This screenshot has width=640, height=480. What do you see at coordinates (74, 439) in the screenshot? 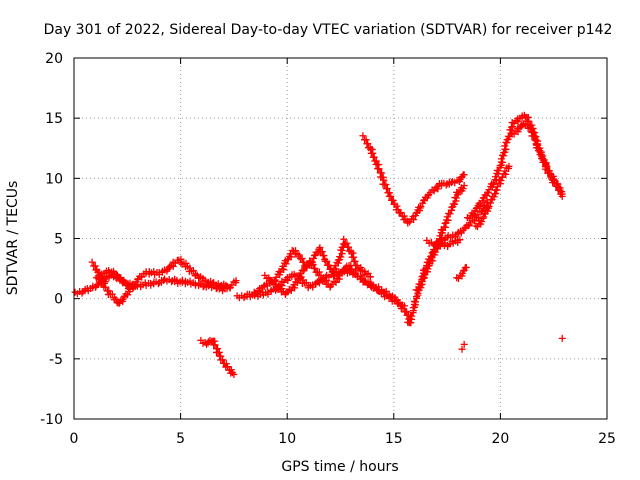
I see `x-tick-label: 0` at bounding box center [74, 439].